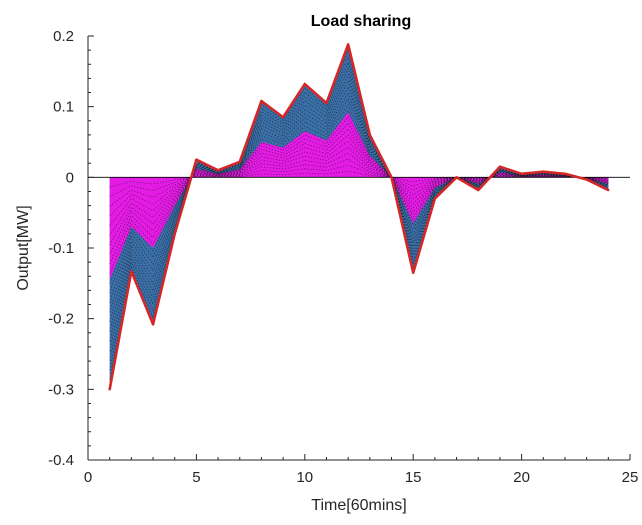 The image size is (642, 525). Describe the element at coordinates (304, 477) in the screenshot. I see `x-tick-label: 10` at that location.